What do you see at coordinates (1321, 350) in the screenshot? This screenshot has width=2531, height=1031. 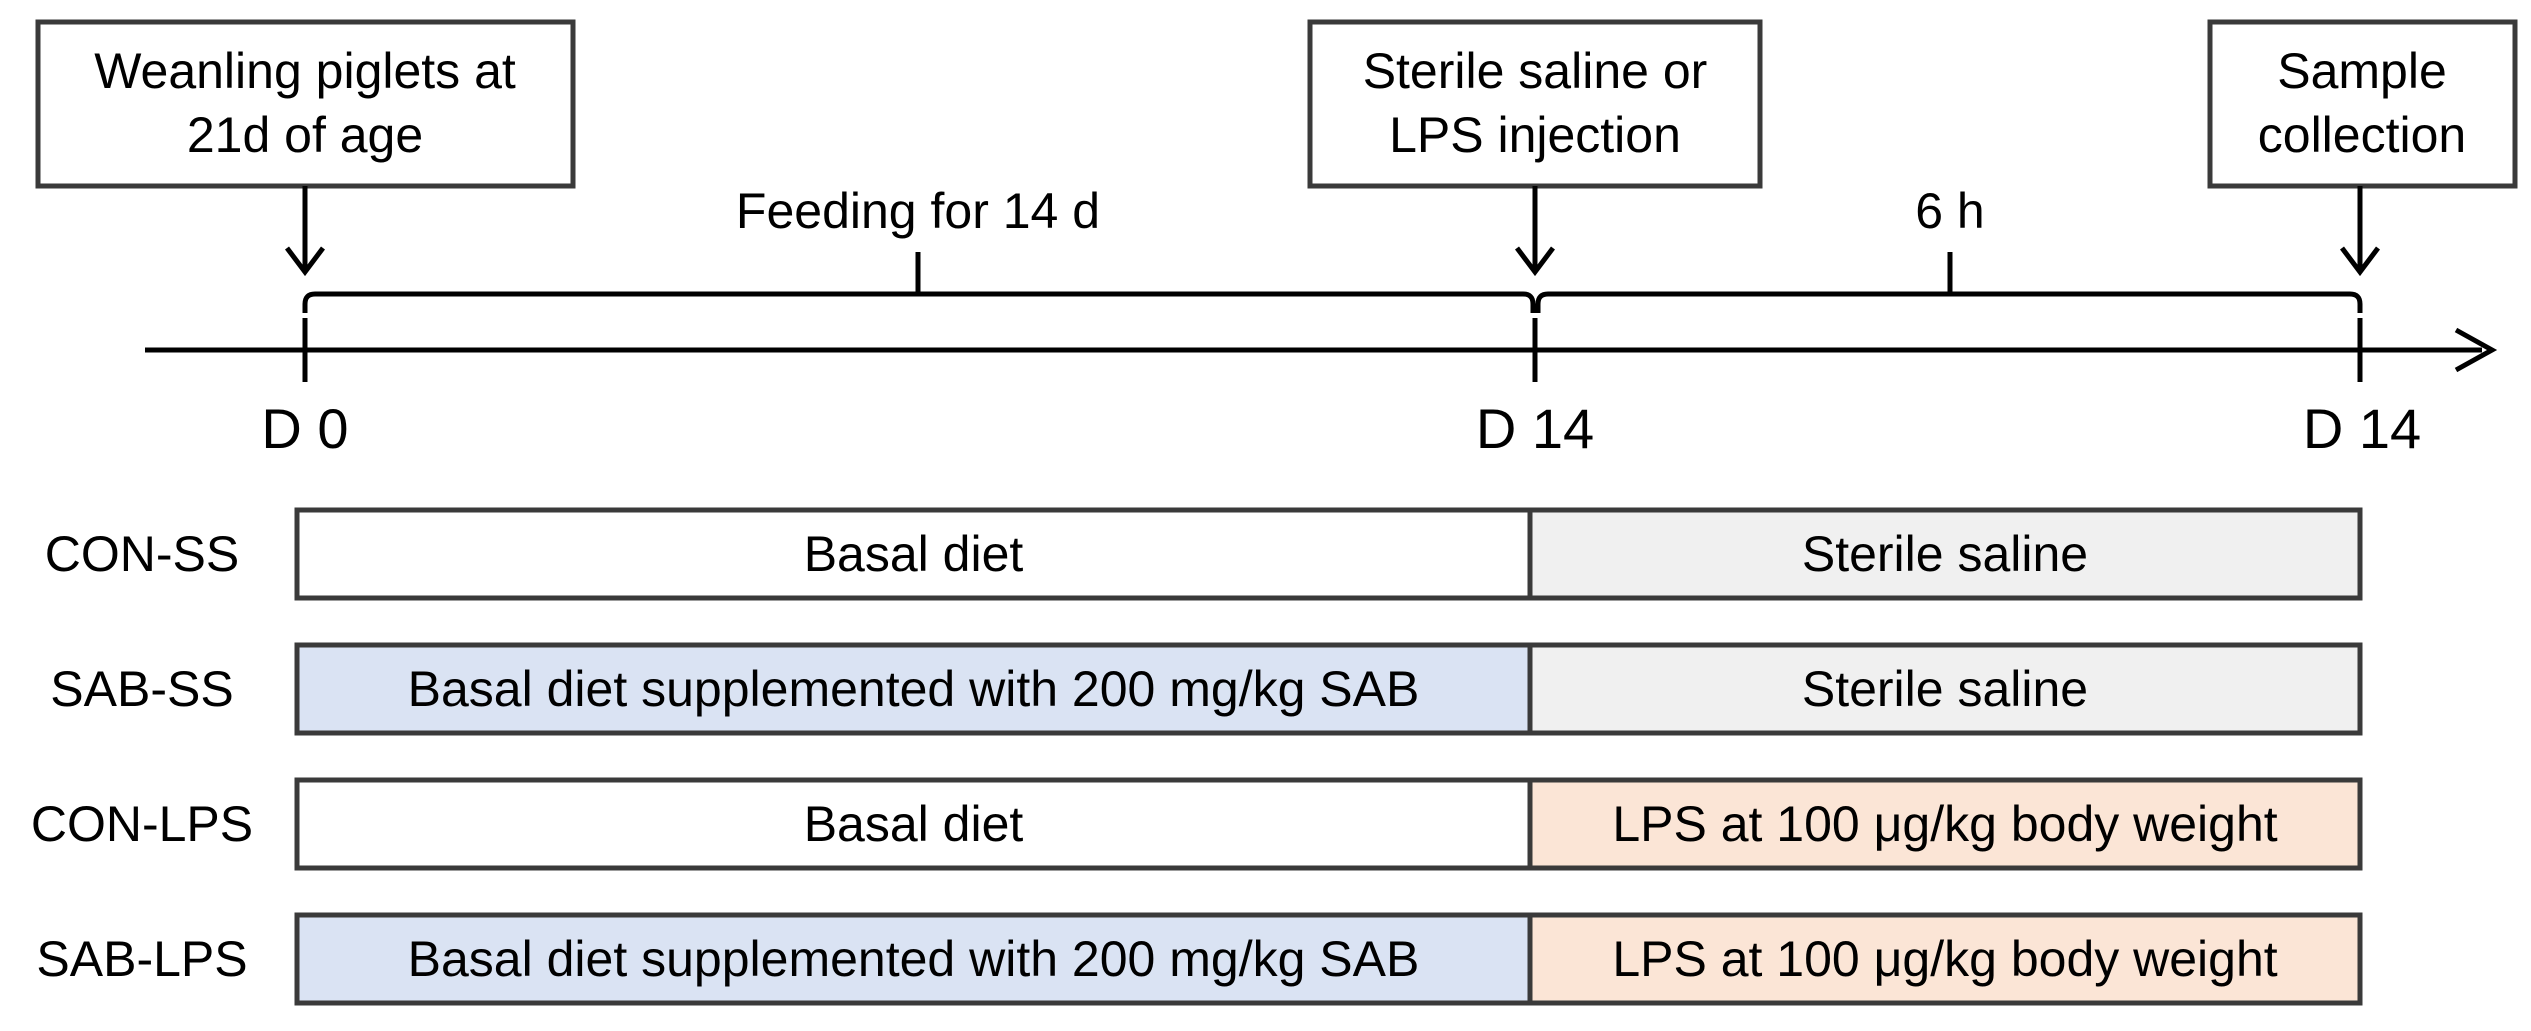 I see `time-axis` at bounding box center [1321, 350].